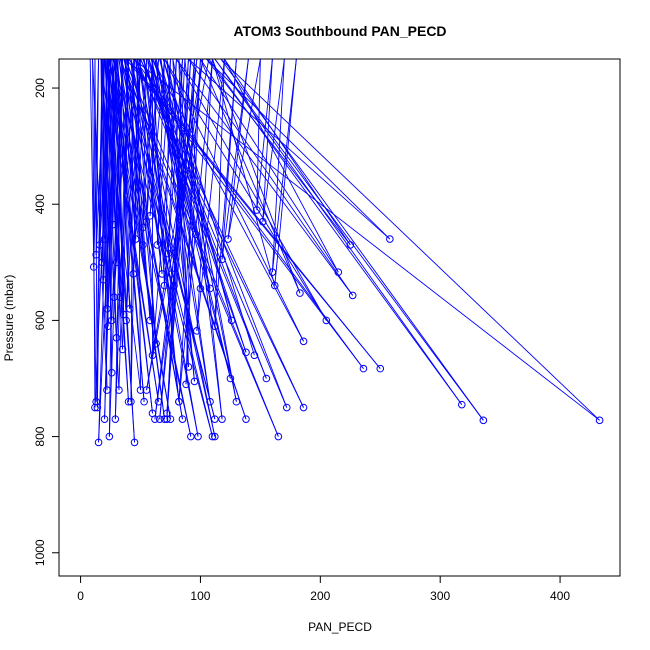 This screenshot has width=650, height=650. What do you see at coordinates (323, 589) in the screenshot?
I see `x-axis: 0 100 200 300 400` at bounding box center [323, 589].